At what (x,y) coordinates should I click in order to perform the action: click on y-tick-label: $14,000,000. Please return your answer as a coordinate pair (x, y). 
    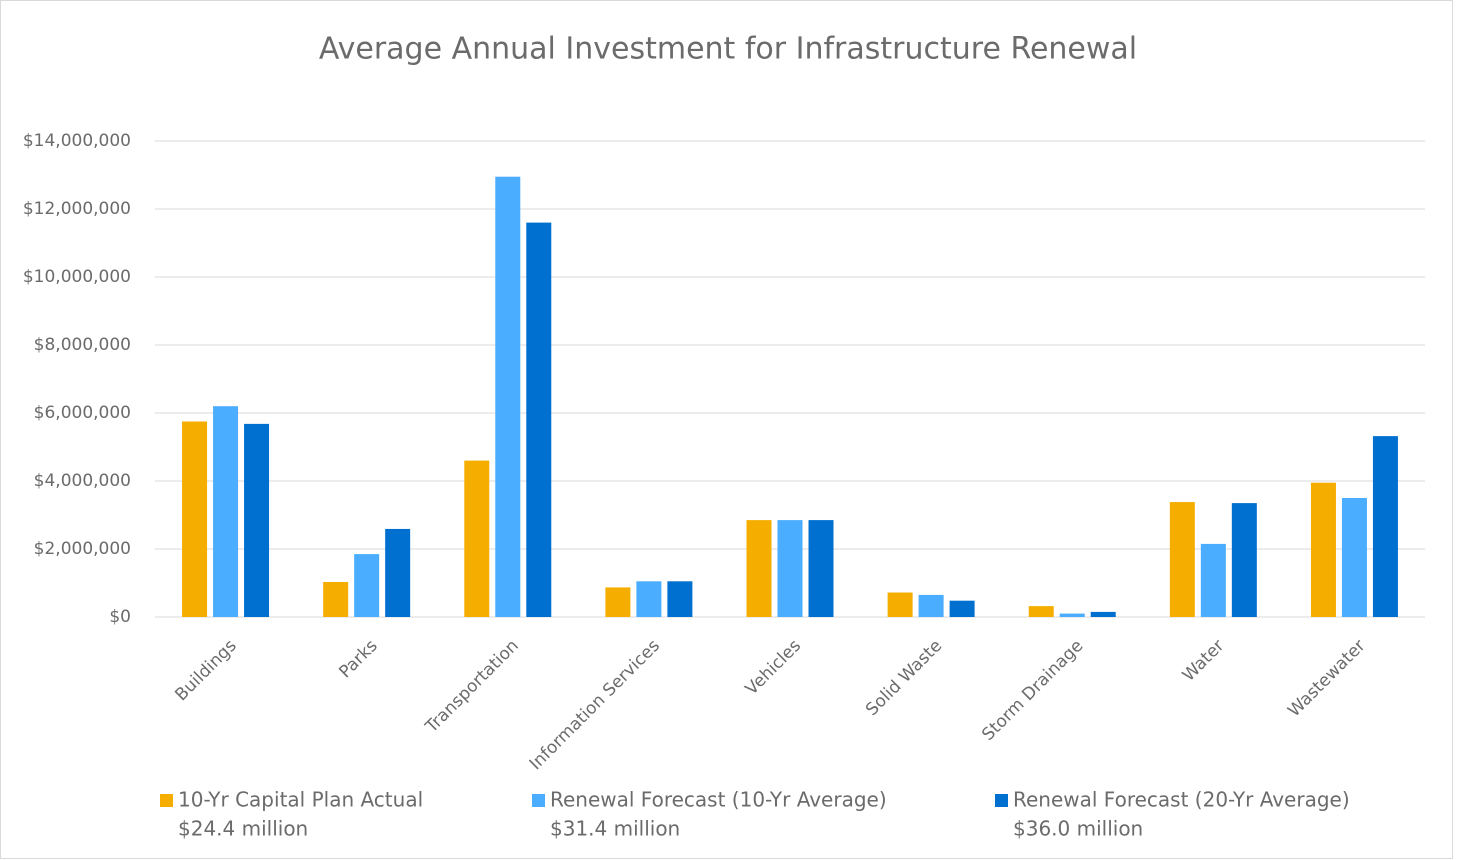
    Looking at the image, I should click on (77, 141).